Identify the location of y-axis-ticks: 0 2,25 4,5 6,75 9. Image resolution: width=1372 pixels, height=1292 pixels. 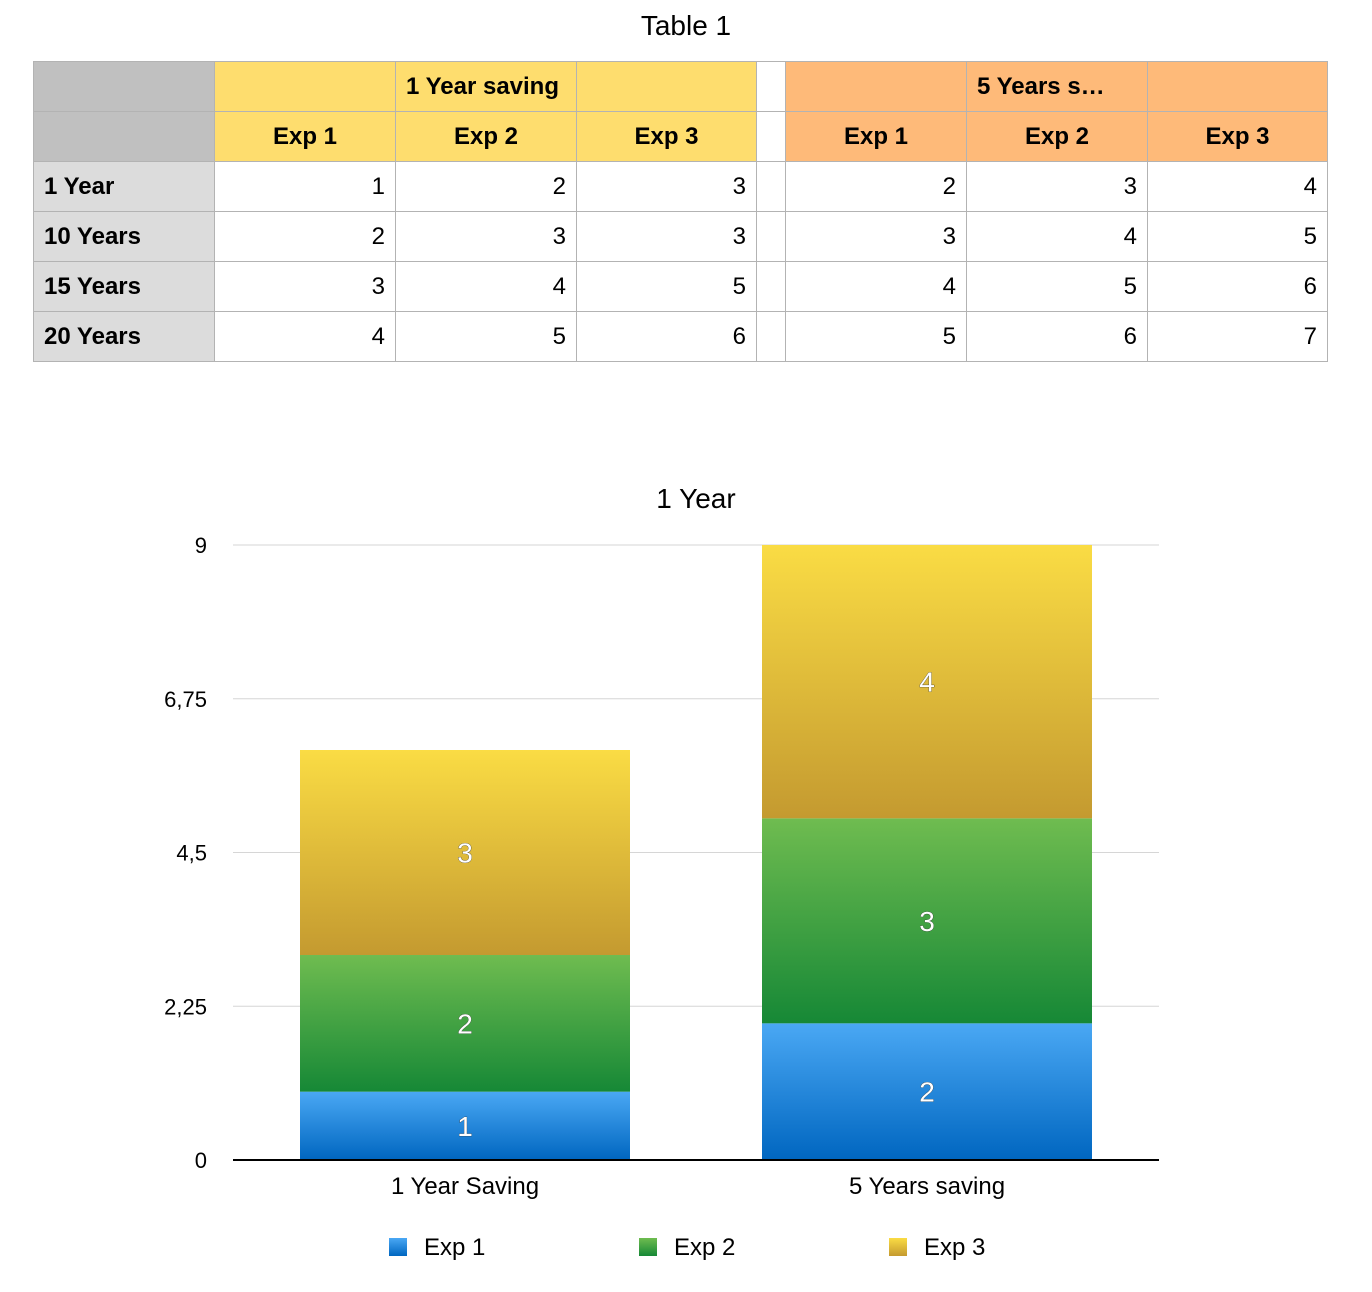
(185, 853).